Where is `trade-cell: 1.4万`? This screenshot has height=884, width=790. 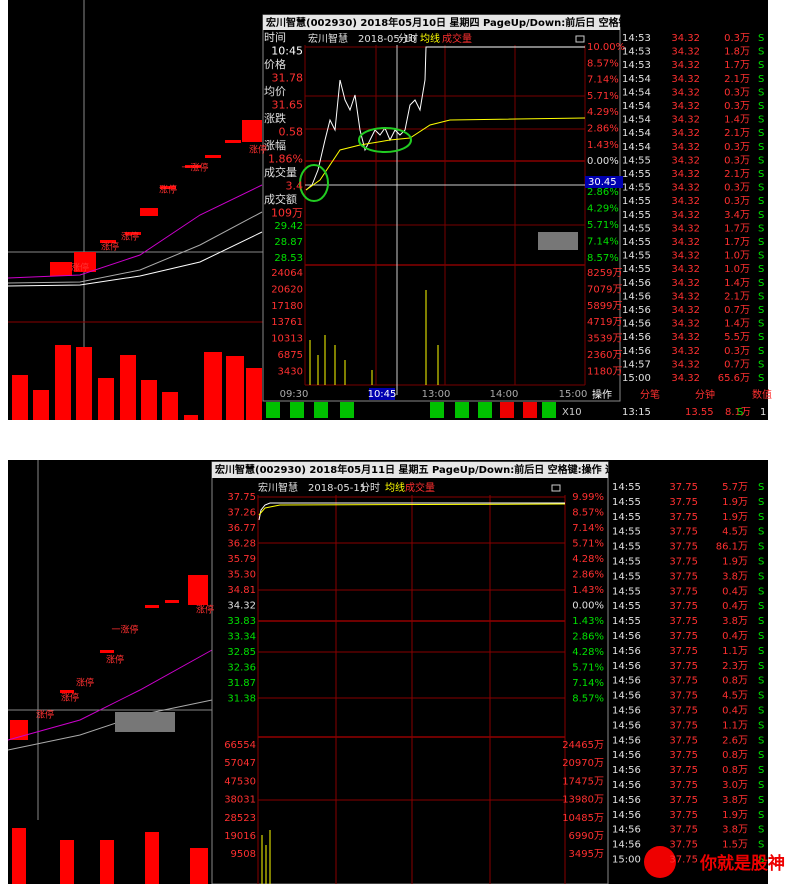
trade-cell: 1.4万 is located at coordinates (737, 283).